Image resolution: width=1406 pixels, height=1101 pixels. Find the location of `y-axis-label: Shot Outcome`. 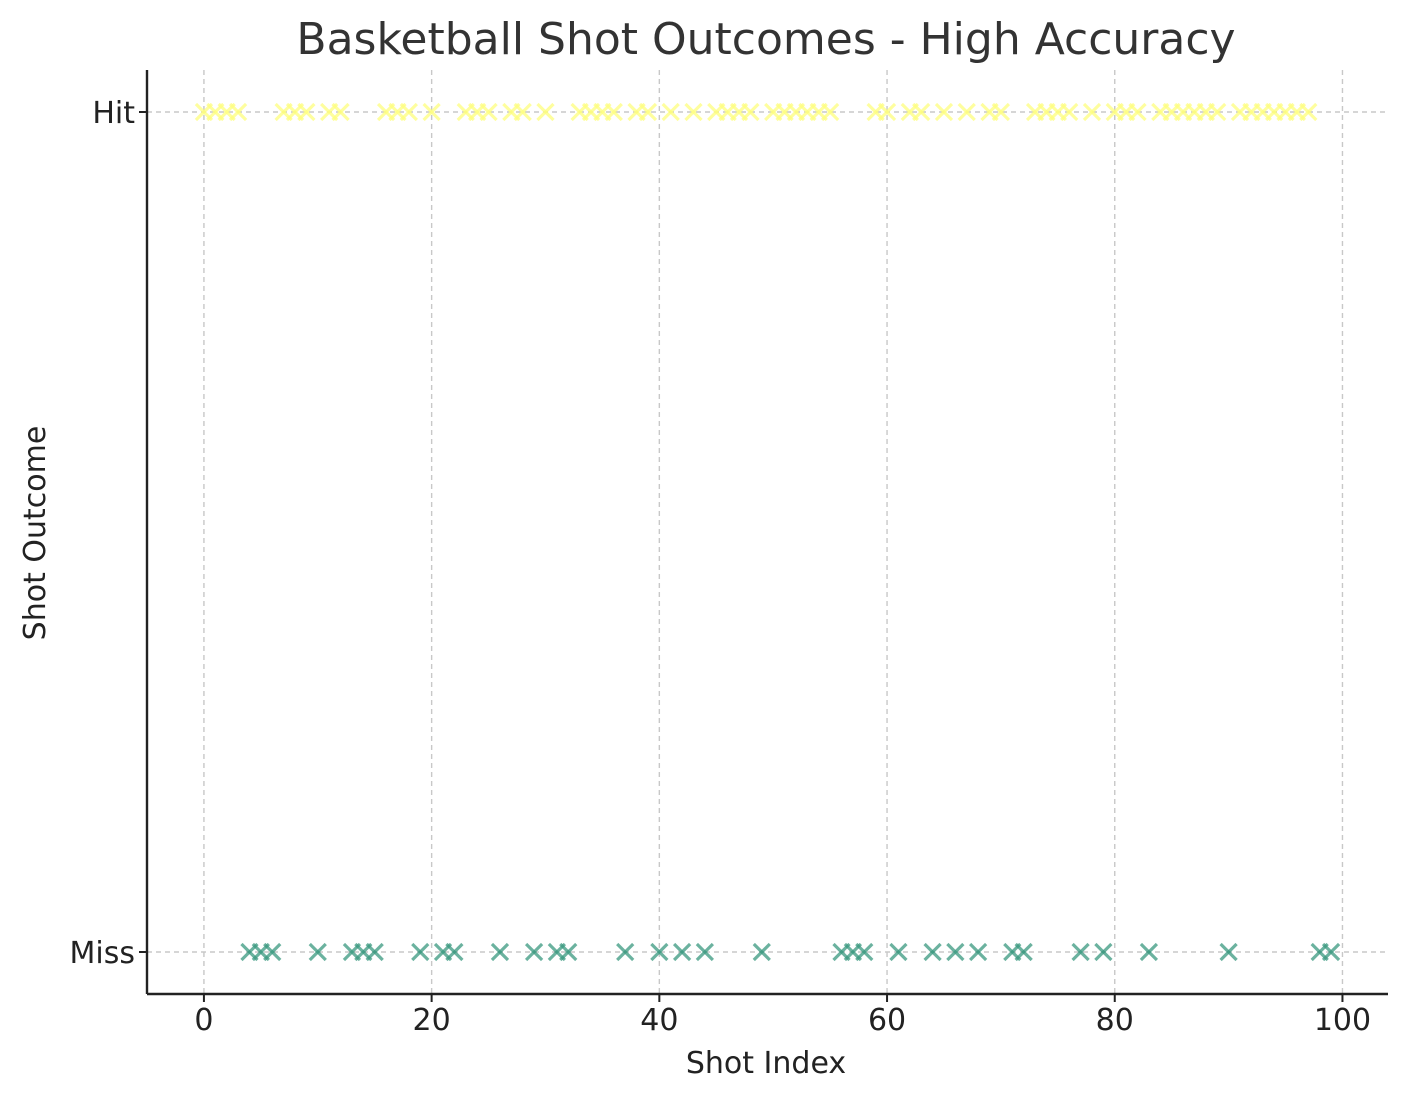

y-axis-label: Shot Outcome is located at coordinates (35, 533).